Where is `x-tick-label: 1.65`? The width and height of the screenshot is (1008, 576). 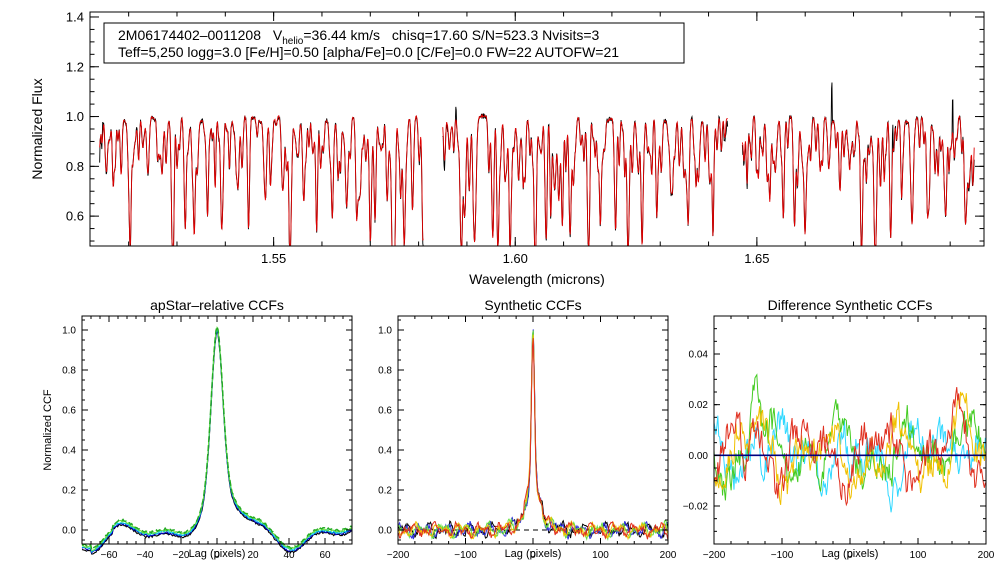 x-tick-label: 1.65 is located at coordinates (756, 258).